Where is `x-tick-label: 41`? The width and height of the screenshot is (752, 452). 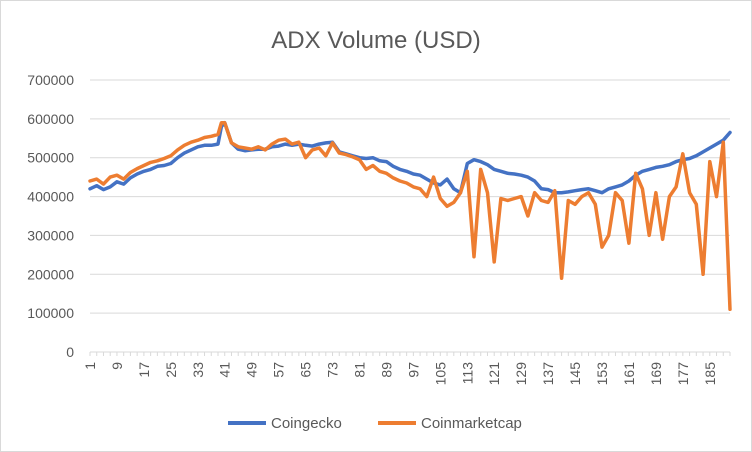
x-tick-label: 41 is located at coordinates (225, 370).